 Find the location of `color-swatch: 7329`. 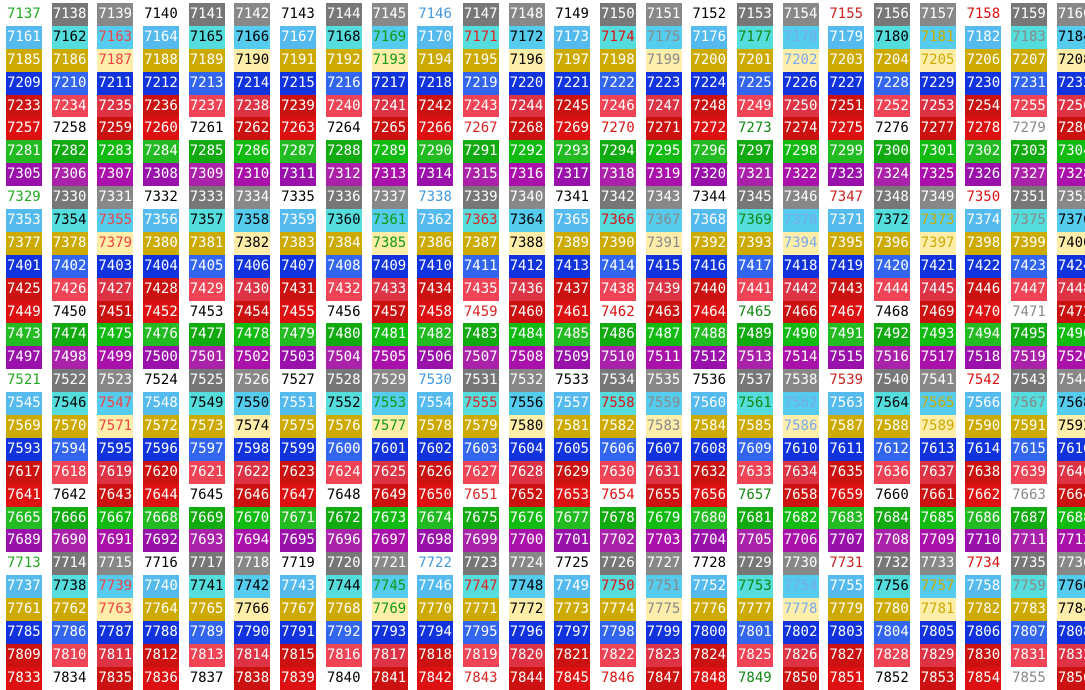

color-swatch: 7329 is located at coordinates (24, 198).